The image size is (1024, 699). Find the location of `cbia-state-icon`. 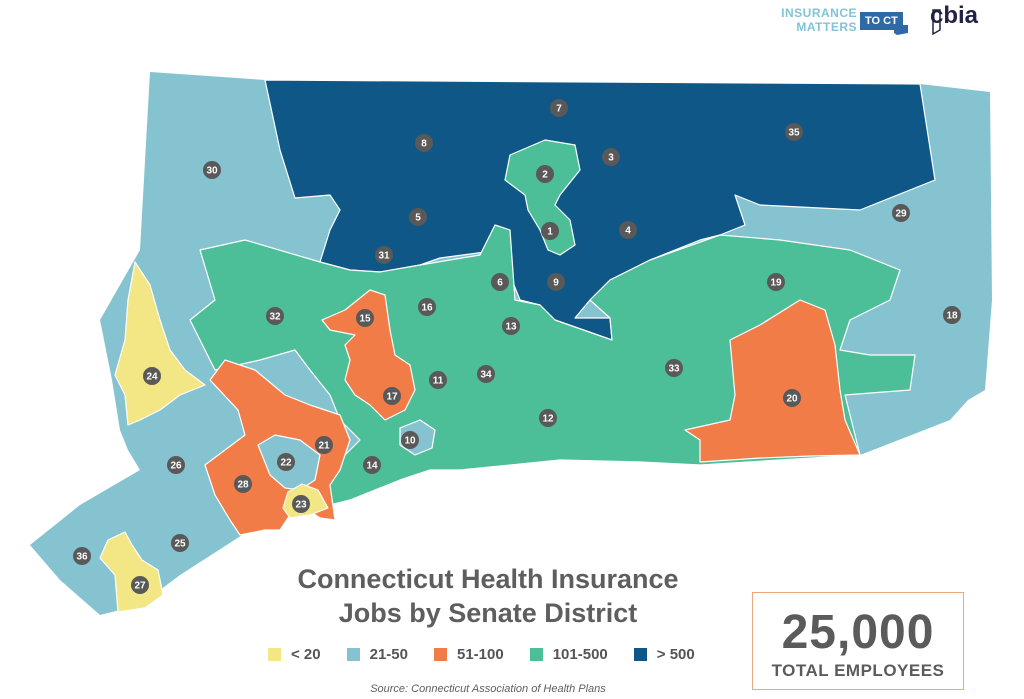

cbia-state-icon is located at coordinates (936, 22).